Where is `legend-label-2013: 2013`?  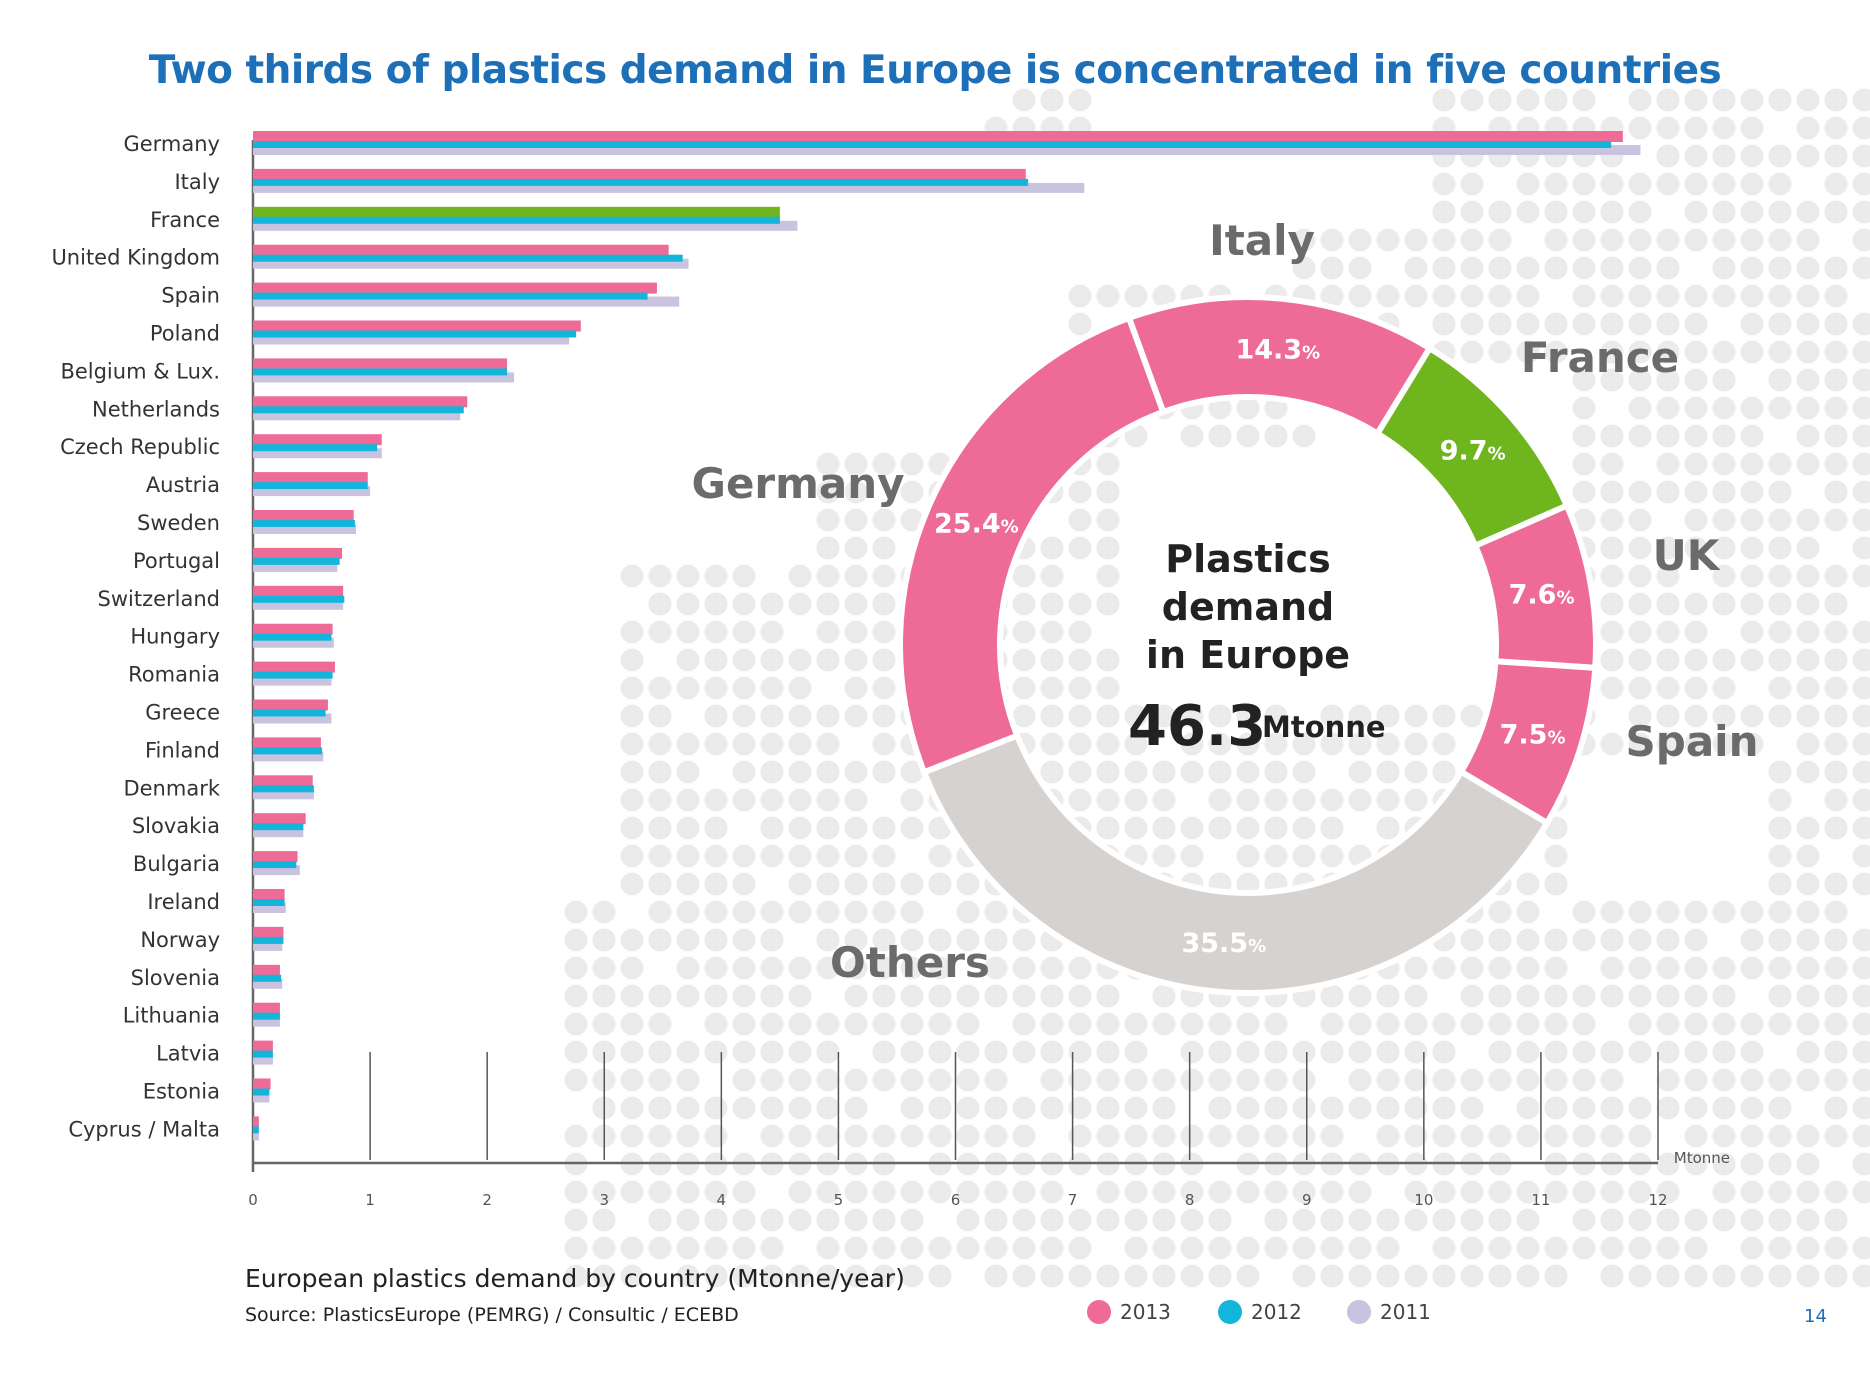 legend-label-2013: 2013 is located at coordinates (1145, 1312).